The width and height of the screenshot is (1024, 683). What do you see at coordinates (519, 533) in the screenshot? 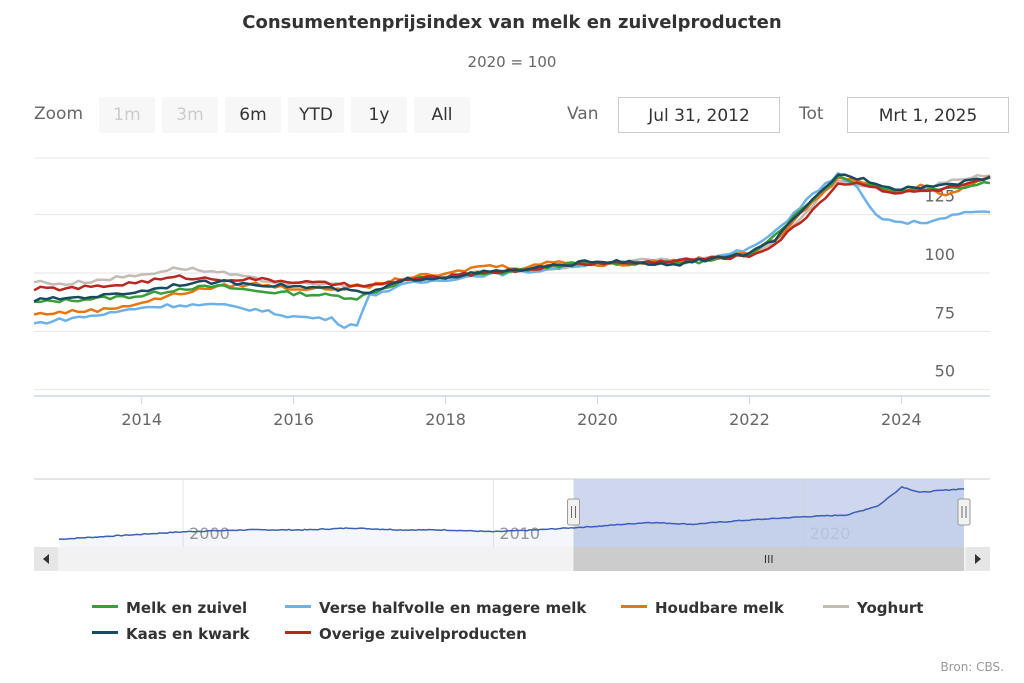
I see `navigator-tick-label: 2010` at bounding box center [519, 533].